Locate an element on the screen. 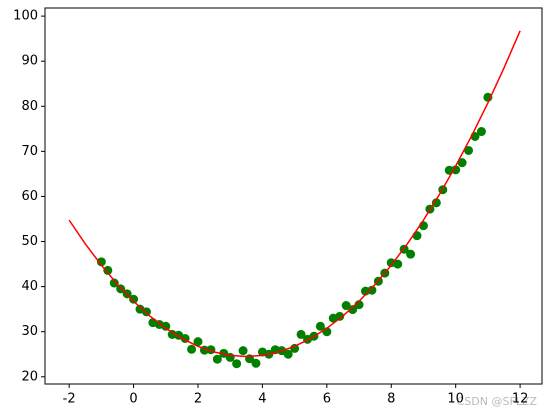 This screenshot has height=416, width=552. x-tick-label: 10 is located at coordinates (455, 399).